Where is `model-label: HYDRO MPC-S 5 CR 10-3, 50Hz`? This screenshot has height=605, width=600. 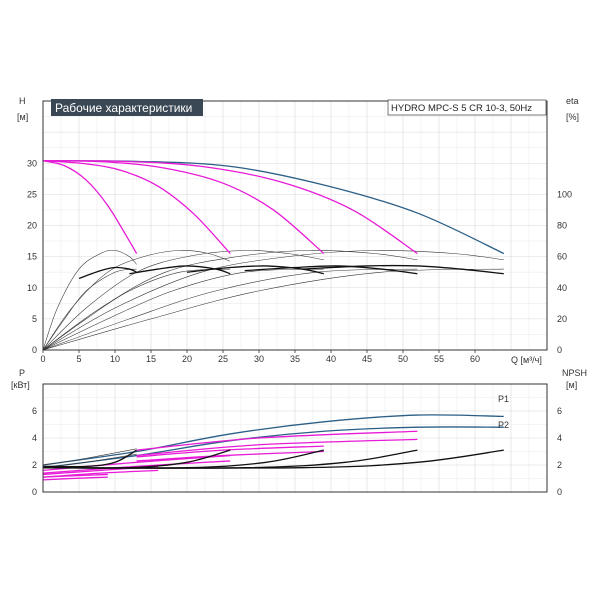
model-label: HYDRO MPC-S 5 CR 10-3, 50Hz is located at coordinates (461, 108).